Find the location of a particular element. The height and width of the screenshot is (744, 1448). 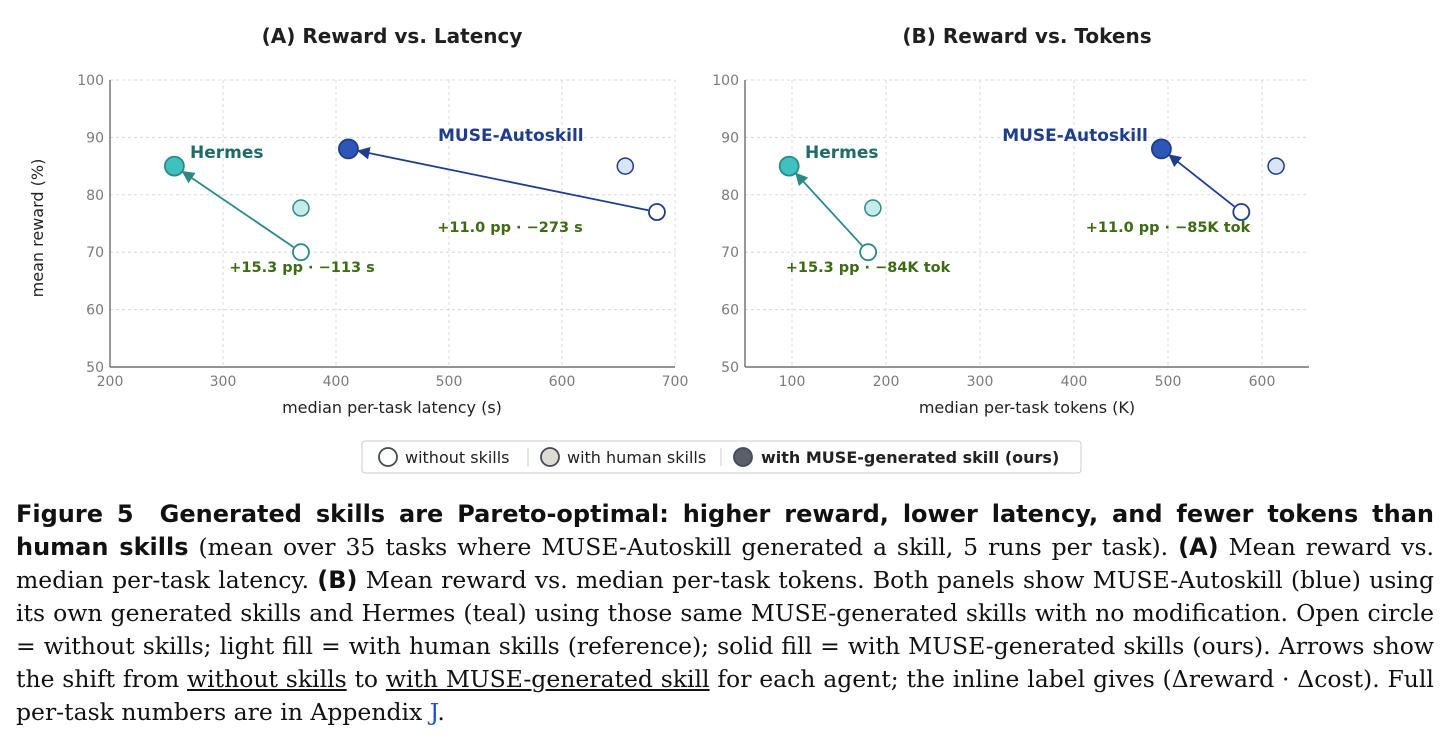

caption-mid: to is located at coordinates (366, 679).